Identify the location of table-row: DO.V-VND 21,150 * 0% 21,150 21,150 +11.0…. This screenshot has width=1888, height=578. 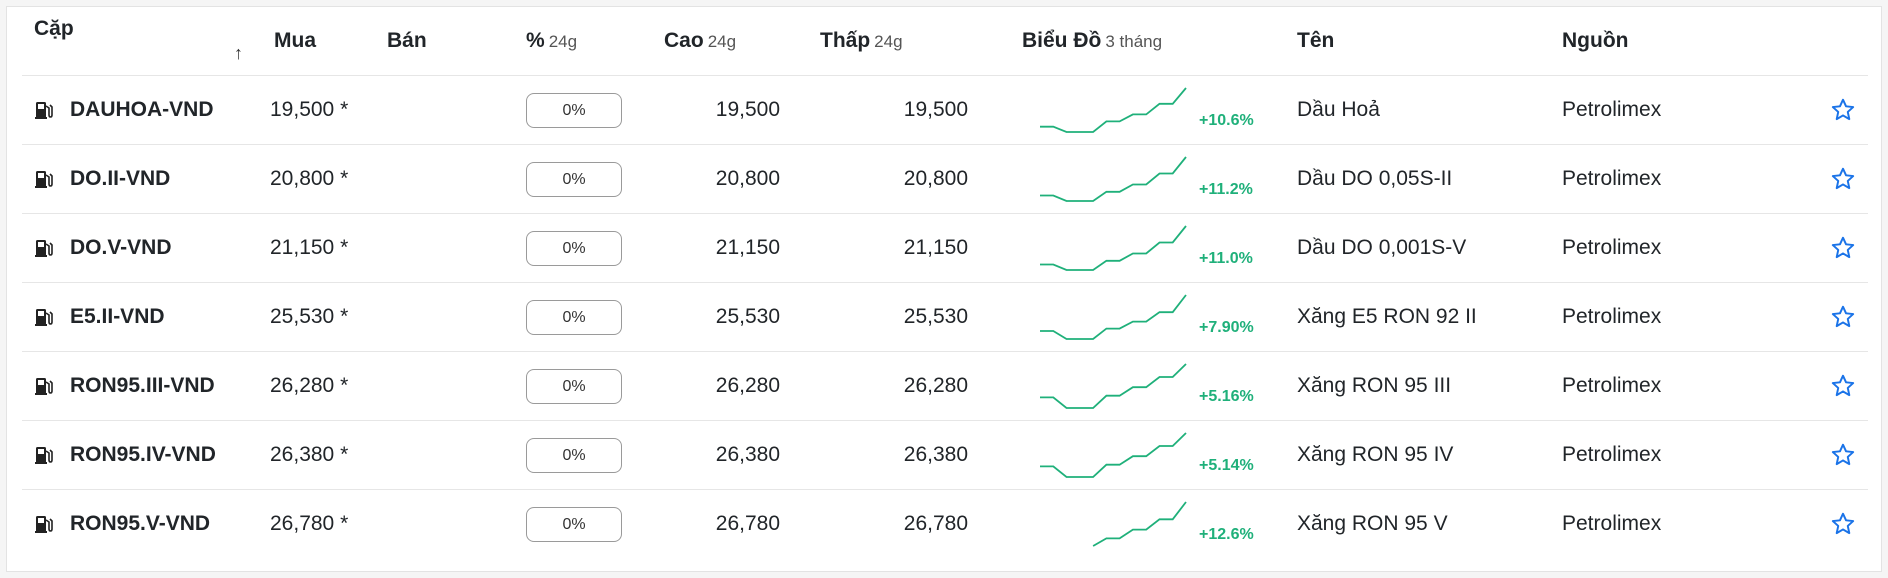
(945, 248).